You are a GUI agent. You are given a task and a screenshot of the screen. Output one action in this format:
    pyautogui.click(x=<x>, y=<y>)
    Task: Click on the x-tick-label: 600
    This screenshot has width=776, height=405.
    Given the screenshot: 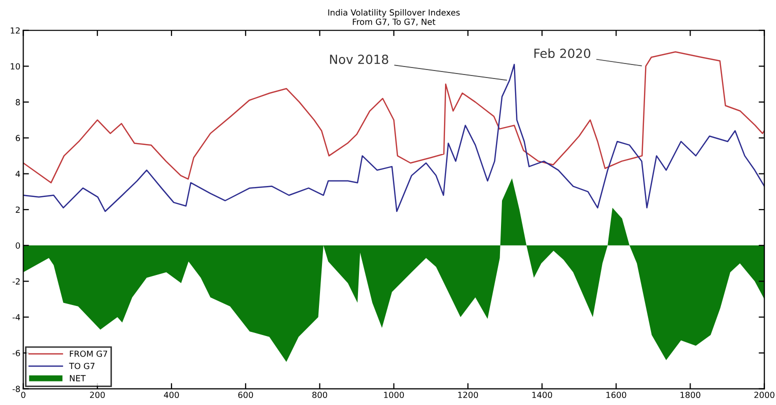 What is the action you would take?
    pyautogui.click(x=246, y=395)
    